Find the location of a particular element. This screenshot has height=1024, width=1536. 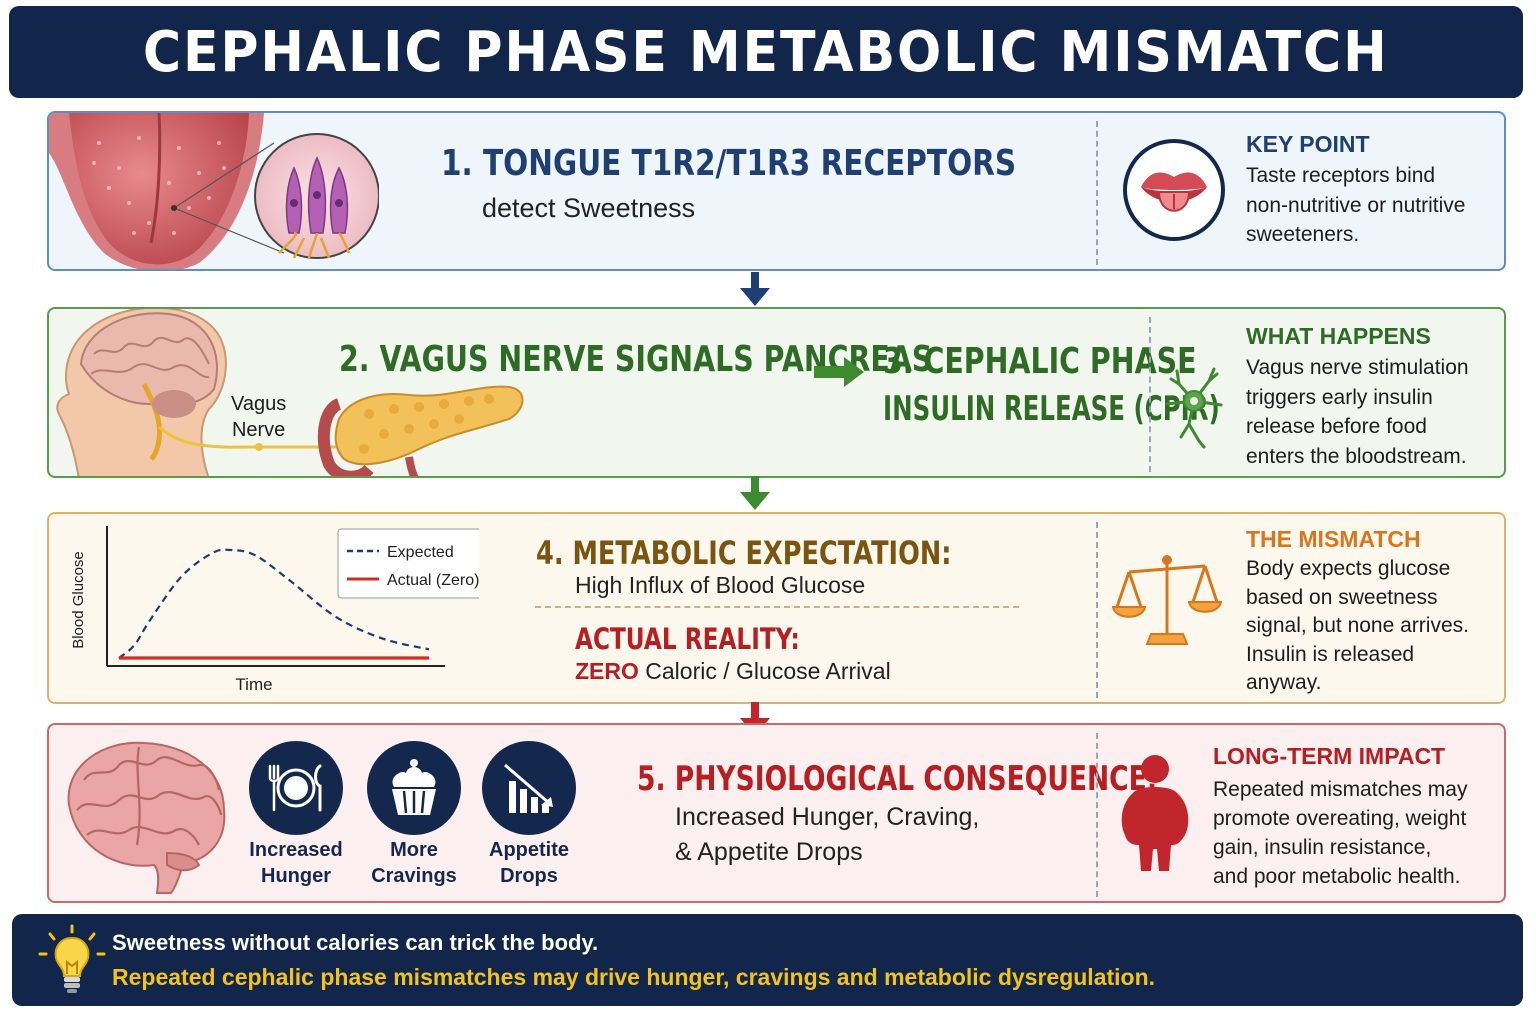

side-line: triggers early insulin is located at coordinates (1339, 397).